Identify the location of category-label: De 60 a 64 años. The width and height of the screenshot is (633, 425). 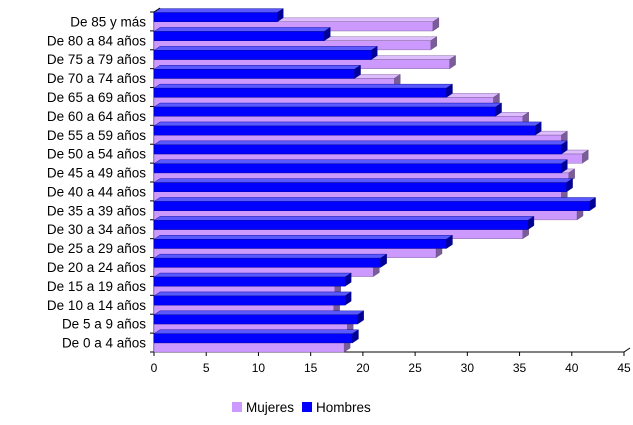
(96, 116).